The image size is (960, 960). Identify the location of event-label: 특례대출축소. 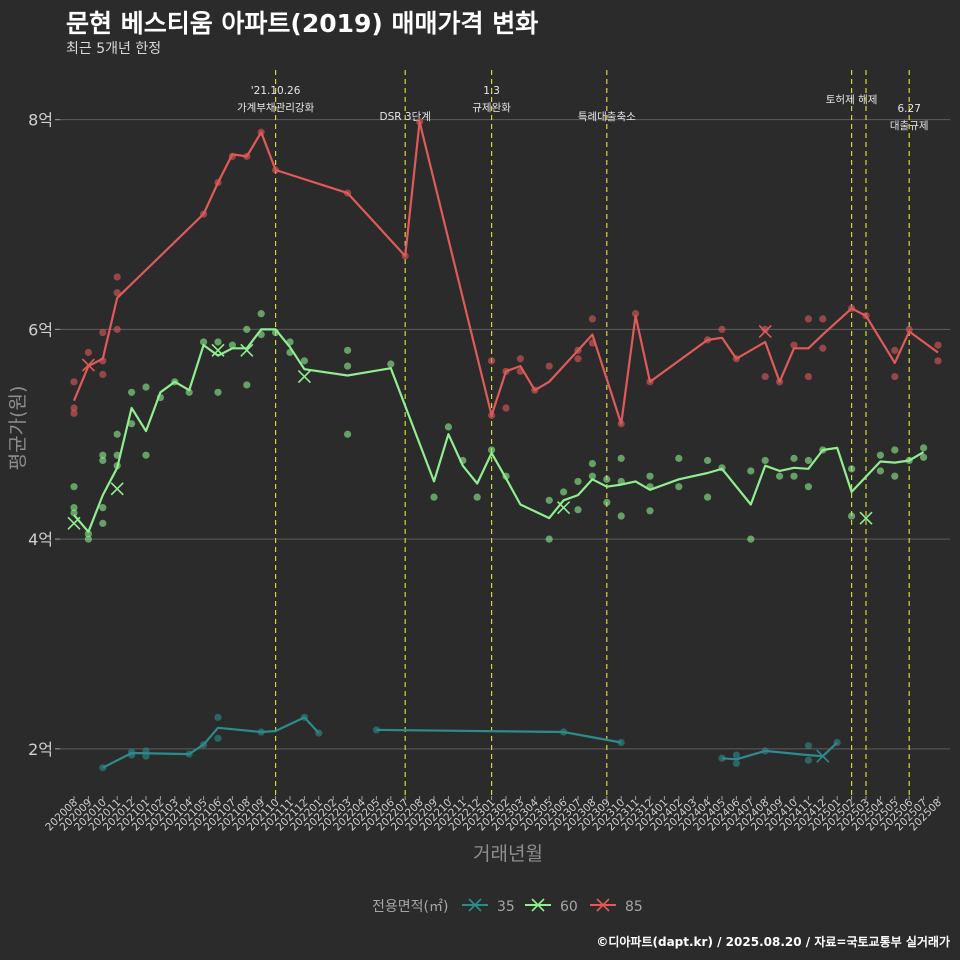
(607, 117).